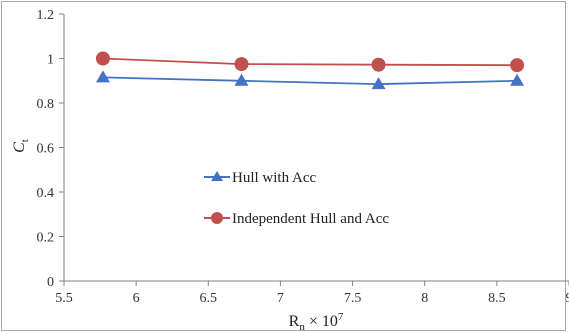 Image resolution: width=569 pixels, height=334 pixels. I want to click on x-tick-label: 6.5, so click(209, 298).